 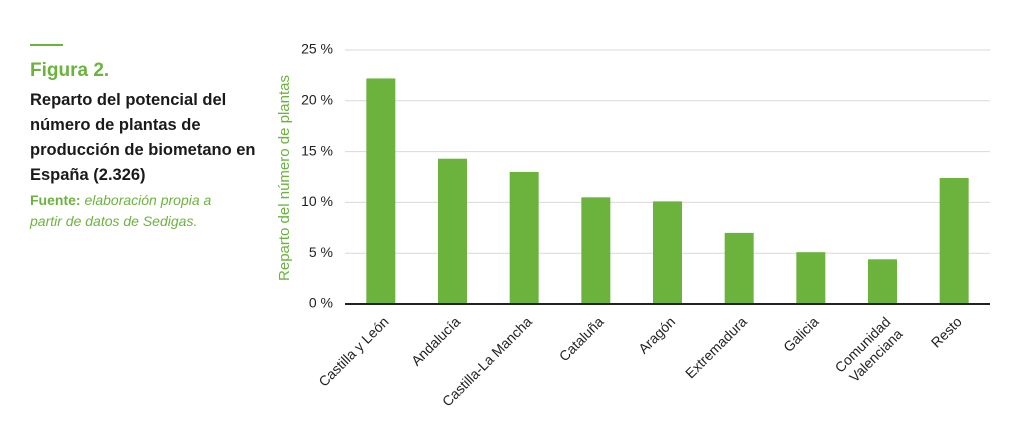 What do you see at coordinates (317, 100) in the screenshot?
I see `y-tick-label: 20 %` at bounding box center [317, 100].